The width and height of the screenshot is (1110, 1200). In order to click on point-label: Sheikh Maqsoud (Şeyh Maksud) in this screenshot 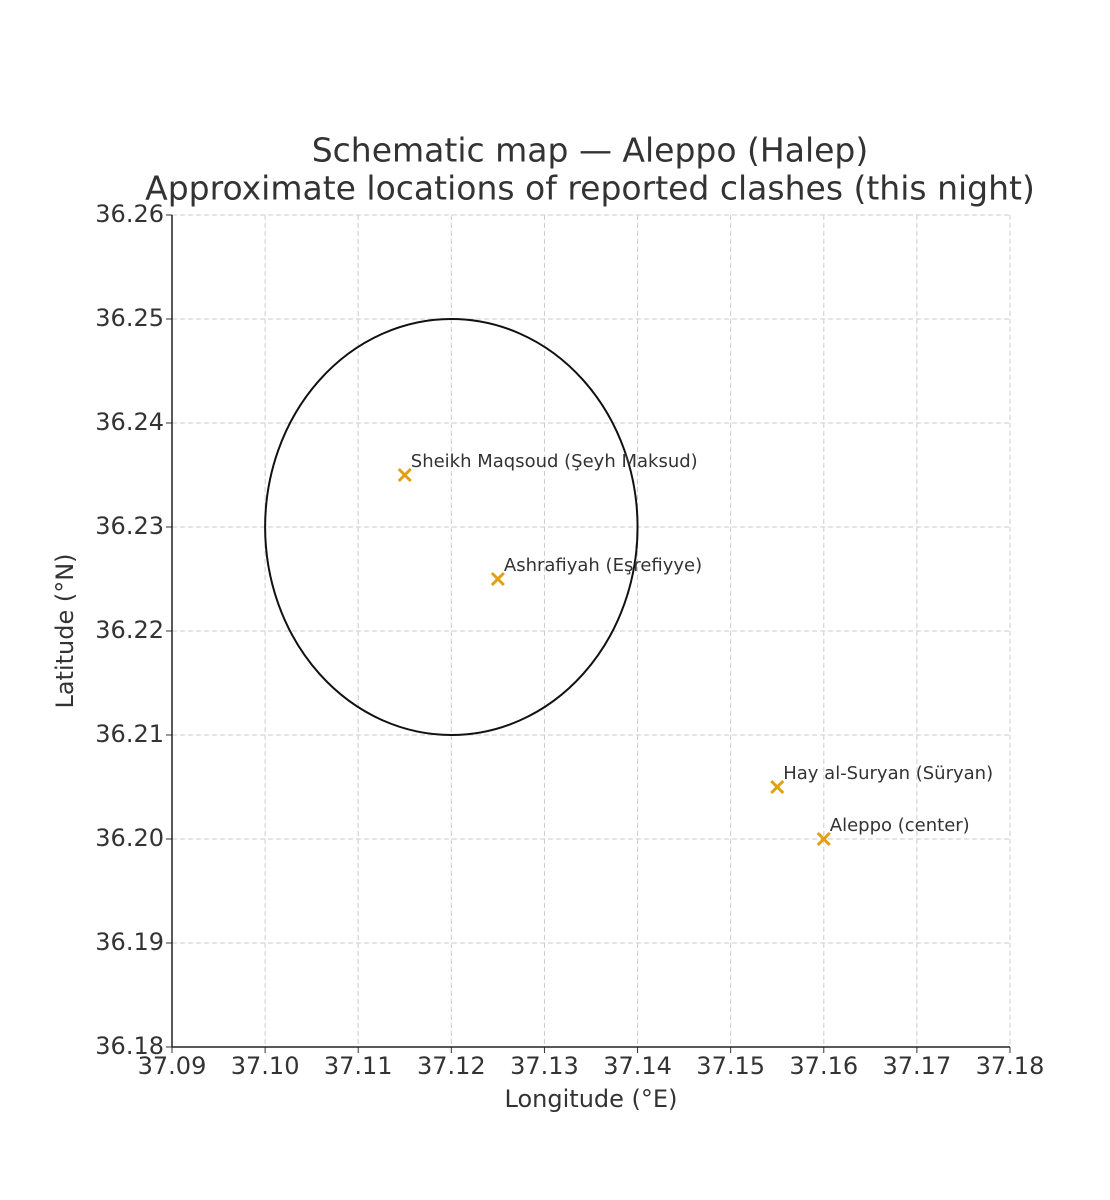, I will do `click(554, 461)`.